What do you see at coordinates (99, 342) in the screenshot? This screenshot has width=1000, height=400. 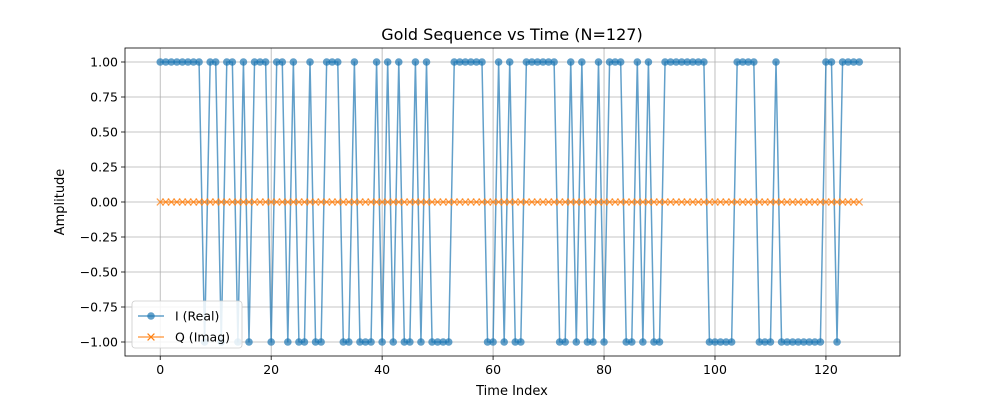 I see `y-tick-label: −1.00` at bounding box center [99, 342].